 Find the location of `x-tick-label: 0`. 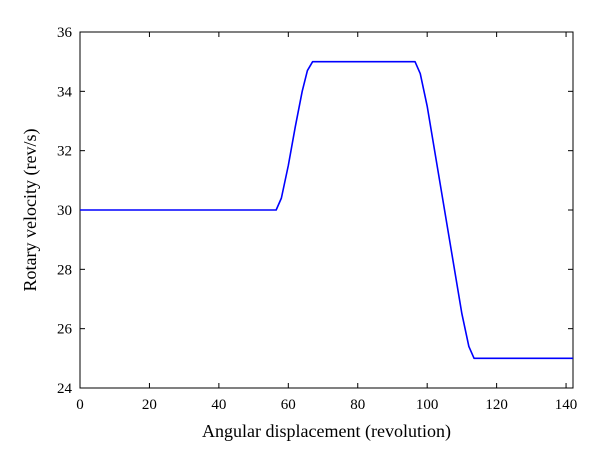

x-tick-label: 0 is located at coordinates (80, 405).